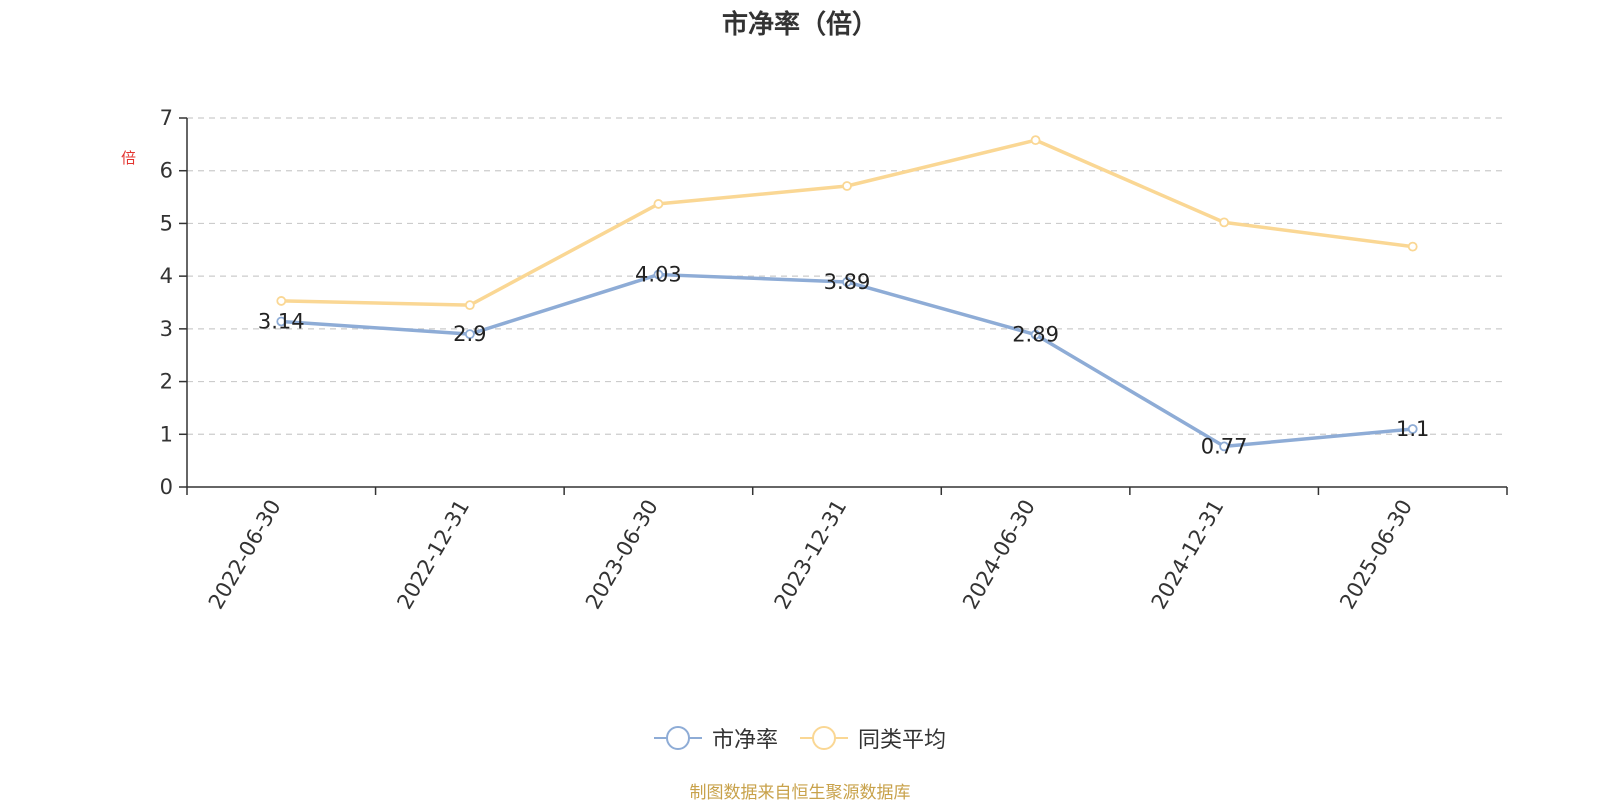 The image size is (1600, 800). Describe the element at coordinates (166, 171) in the screenshot. I see `y-tick-label-6: 6` at that location.